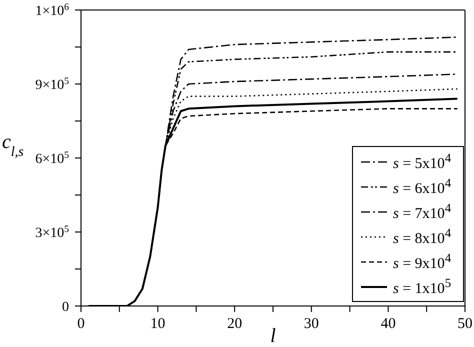  Describe the element at coordinates (273, 336) in the screenshot. I see `x-axis-title: l` at that location.